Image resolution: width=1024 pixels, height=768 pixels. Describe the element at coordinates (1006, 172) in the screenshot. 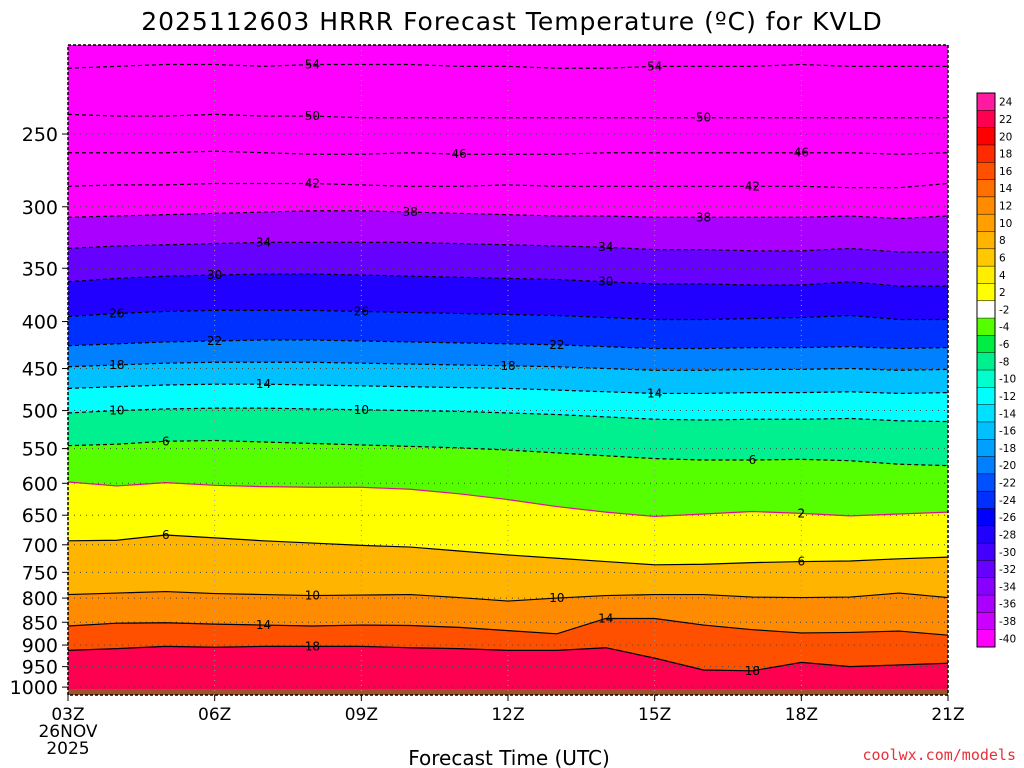

I see `colorbar-label: 16` at that location.